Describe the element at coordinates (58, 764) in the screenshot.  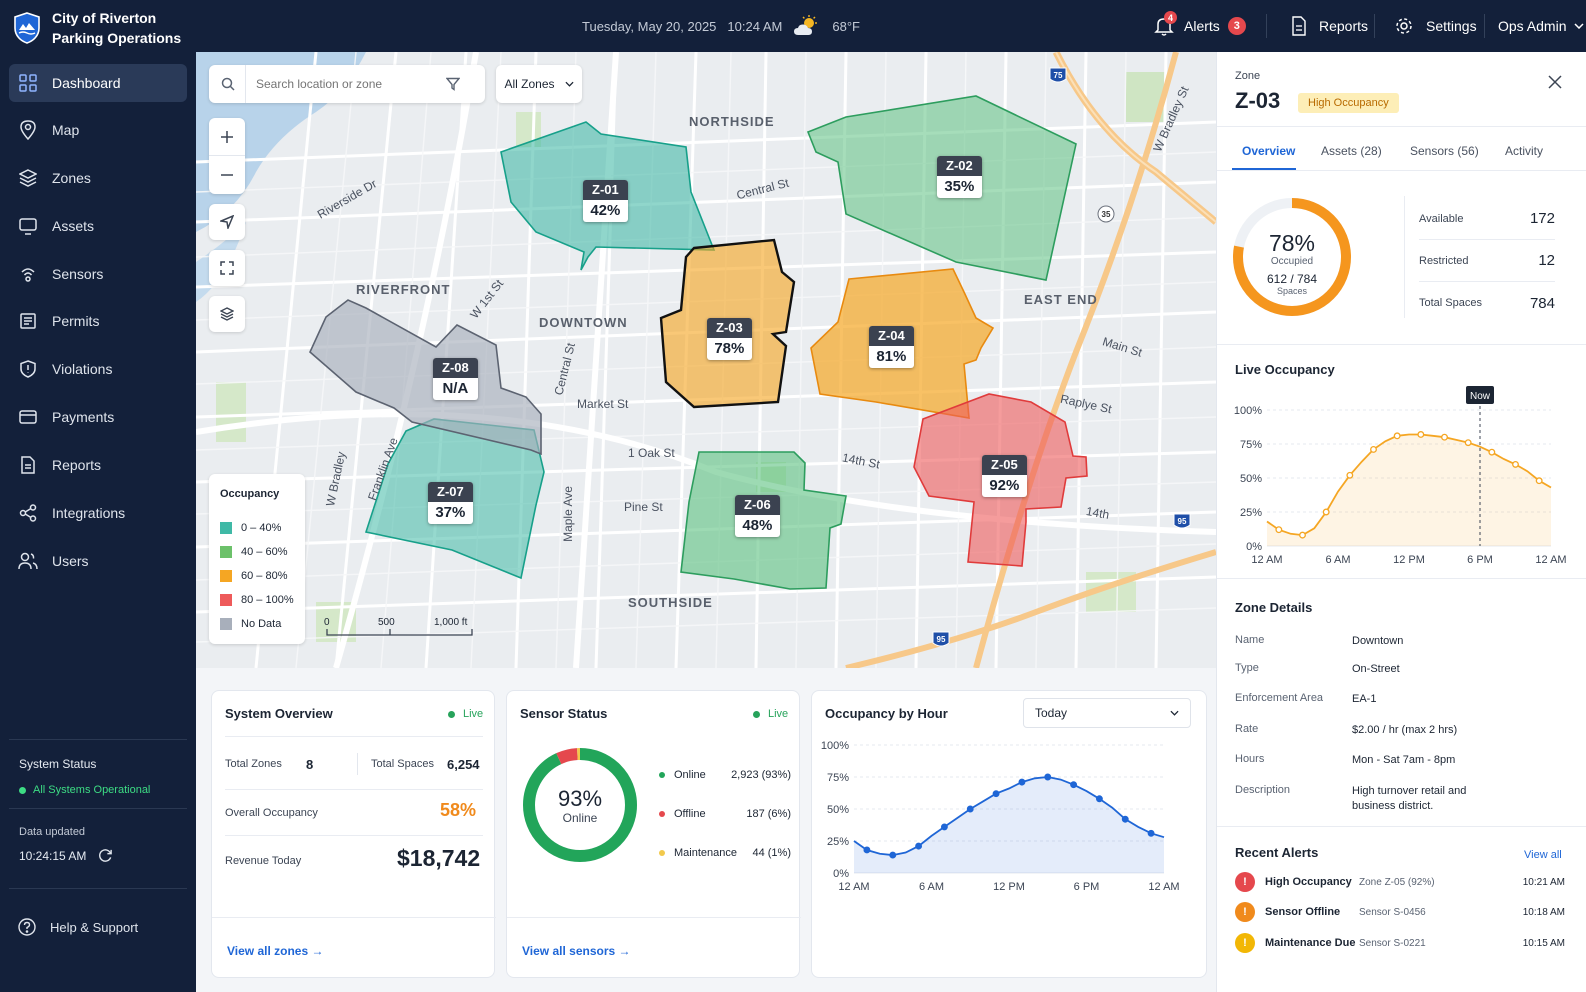
I see `system-status-title: System Status` at that location.